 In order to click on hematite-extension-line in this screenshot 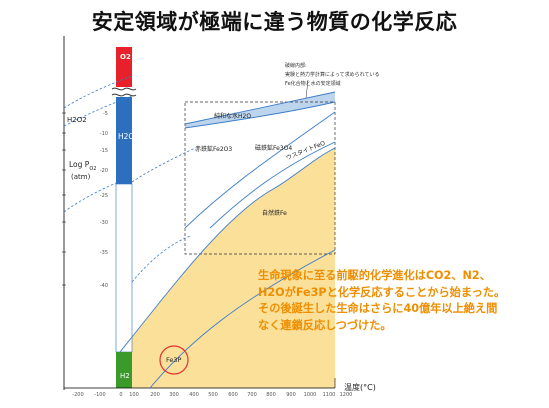, I will do `click(163, 165)`.